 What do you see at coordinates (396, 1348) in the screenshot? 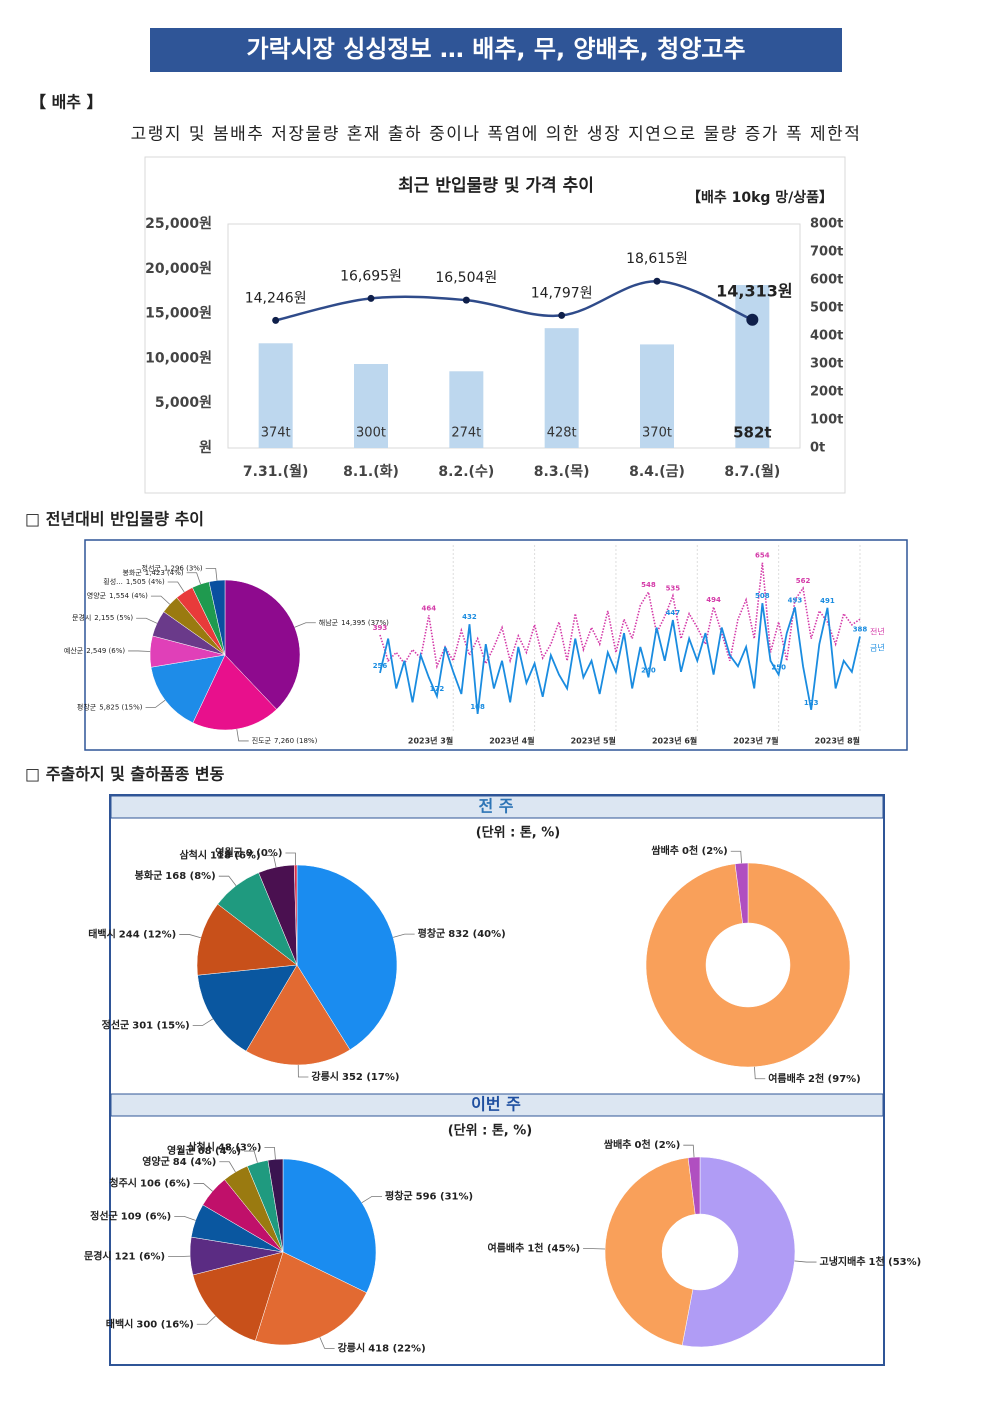
I see `slice-value: 418 (22%)` at bounding box center [396, 1348].